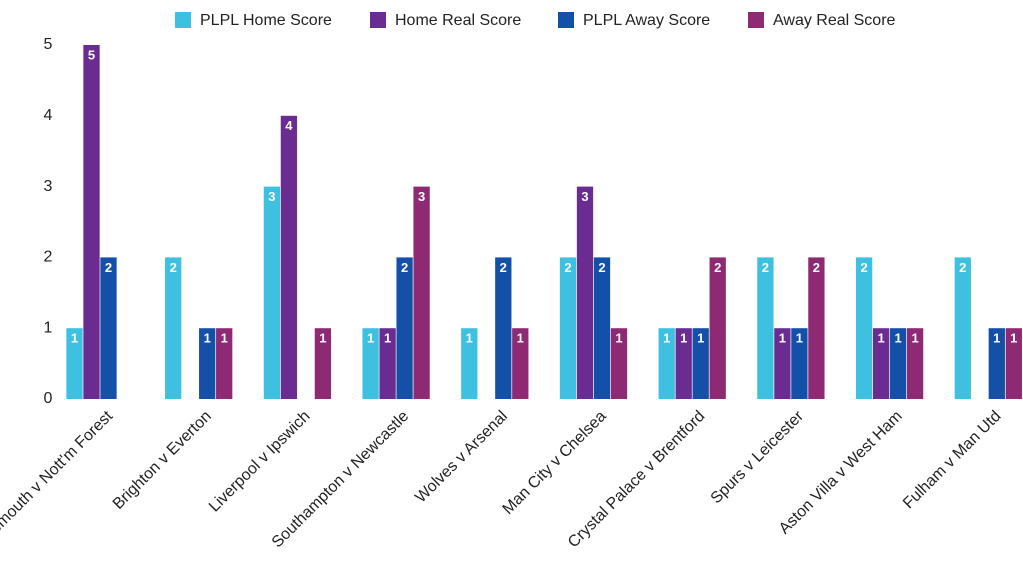 This screenshot has height=575, width=1023. I want to click on y-tick-label: 2, so click(48, 257).